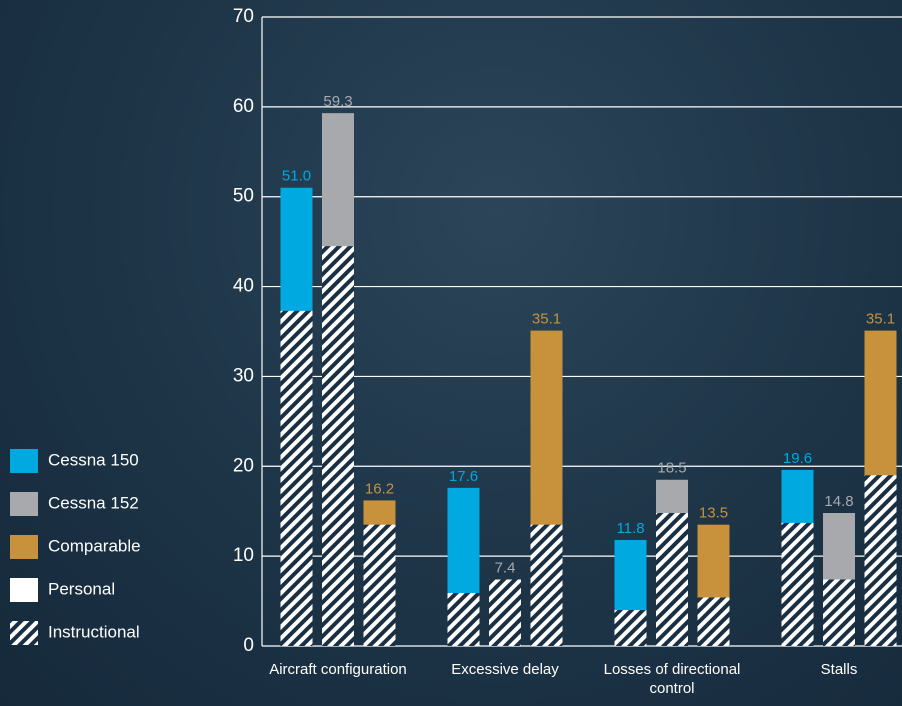  What do you see at coordinates (243, 16) in the screenshot?
I see `y-tick-label: 70` at bounding box center [243, 16].